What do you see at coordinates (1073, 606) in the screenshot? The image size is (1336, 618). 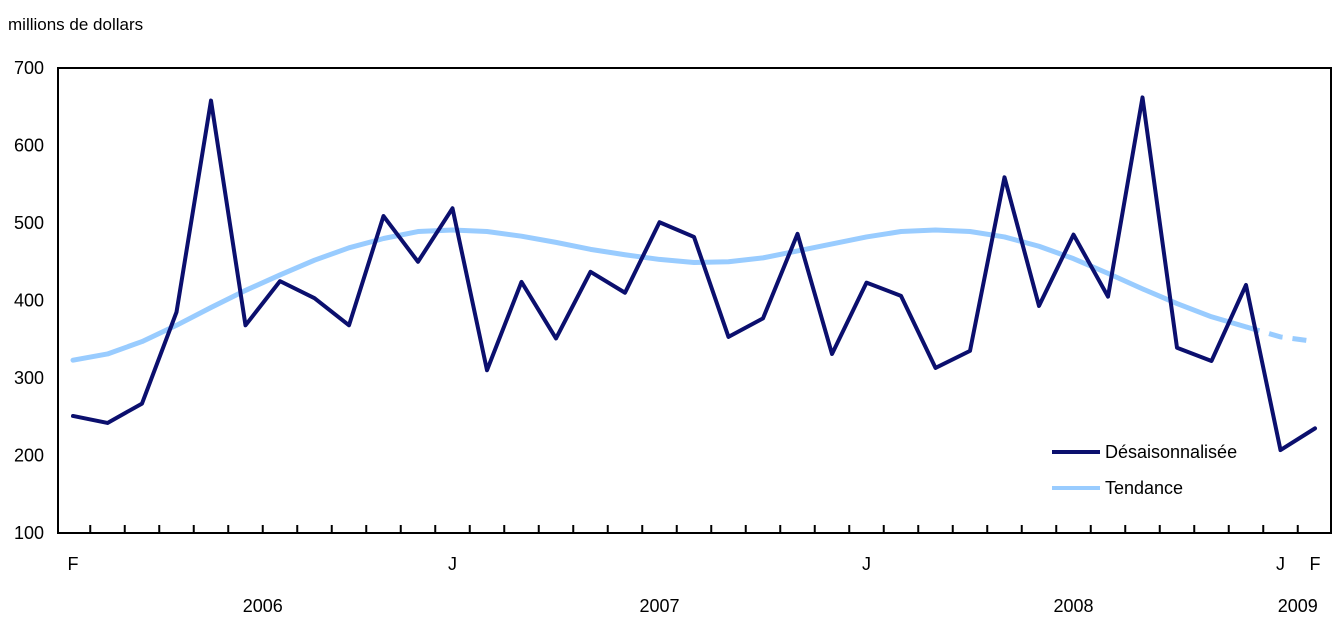 I see `x-year-label-2008: 2008` at bounding box center [1073, 606].